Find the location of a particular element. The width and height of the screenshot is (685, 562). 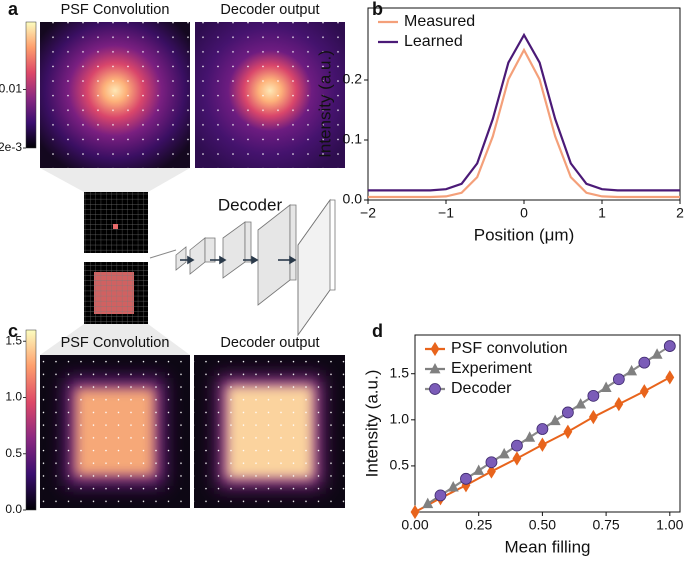

x-tick-label: −2 is located at coordinates (368, 213).